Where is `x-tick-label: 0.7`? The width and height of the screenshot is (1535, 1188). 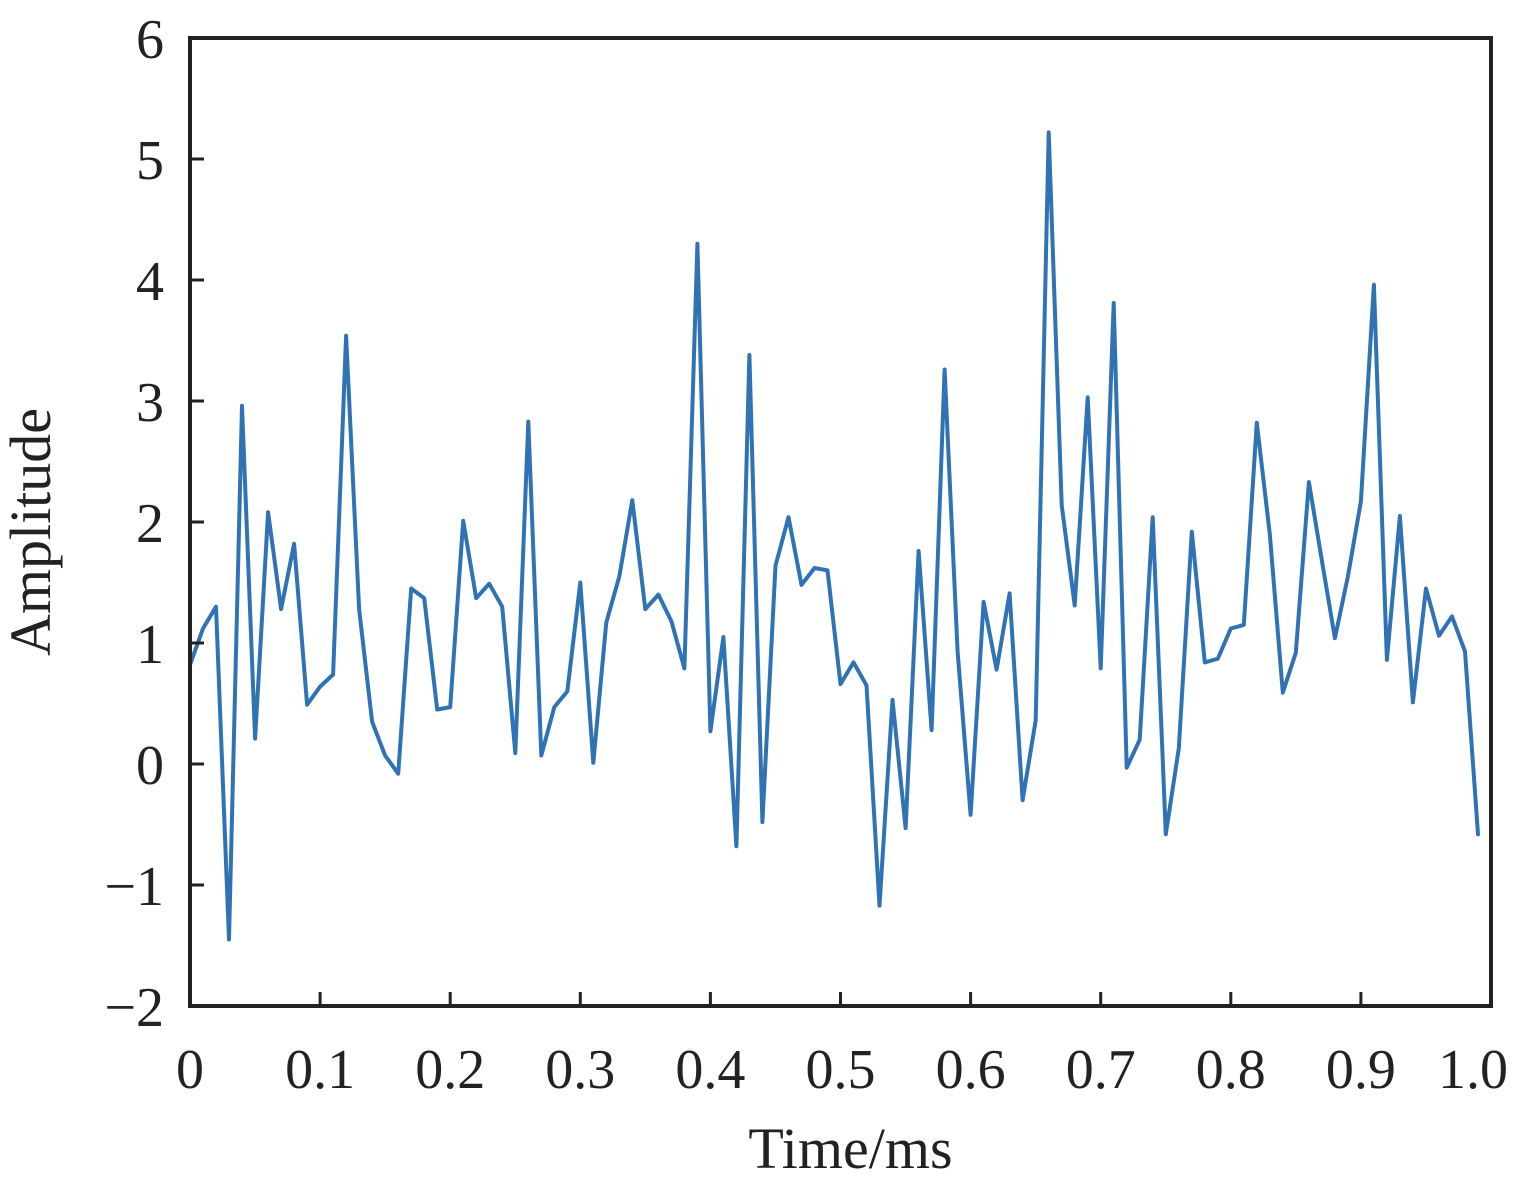
x-tick-label: 0.7 is located at coordinates (1101, 1070).